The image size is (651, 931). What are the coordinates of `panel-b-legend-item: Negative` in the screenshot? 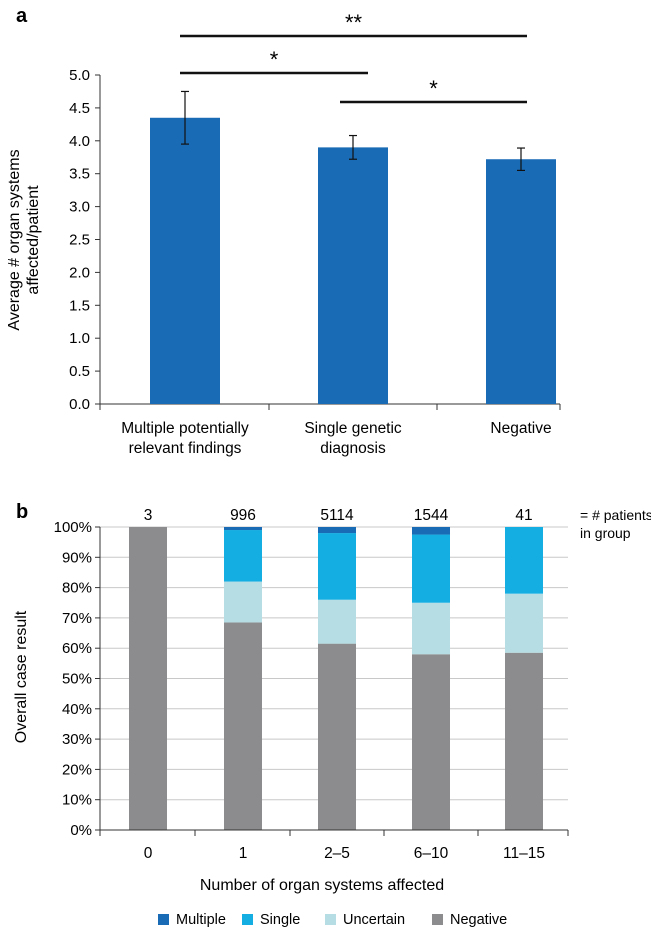 It's located at (469, 920).